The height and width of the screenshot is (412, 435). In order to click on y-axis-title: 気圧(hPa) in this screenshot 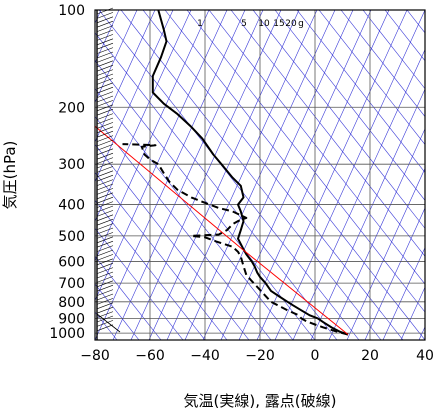, I will do `click(10, 175)`.